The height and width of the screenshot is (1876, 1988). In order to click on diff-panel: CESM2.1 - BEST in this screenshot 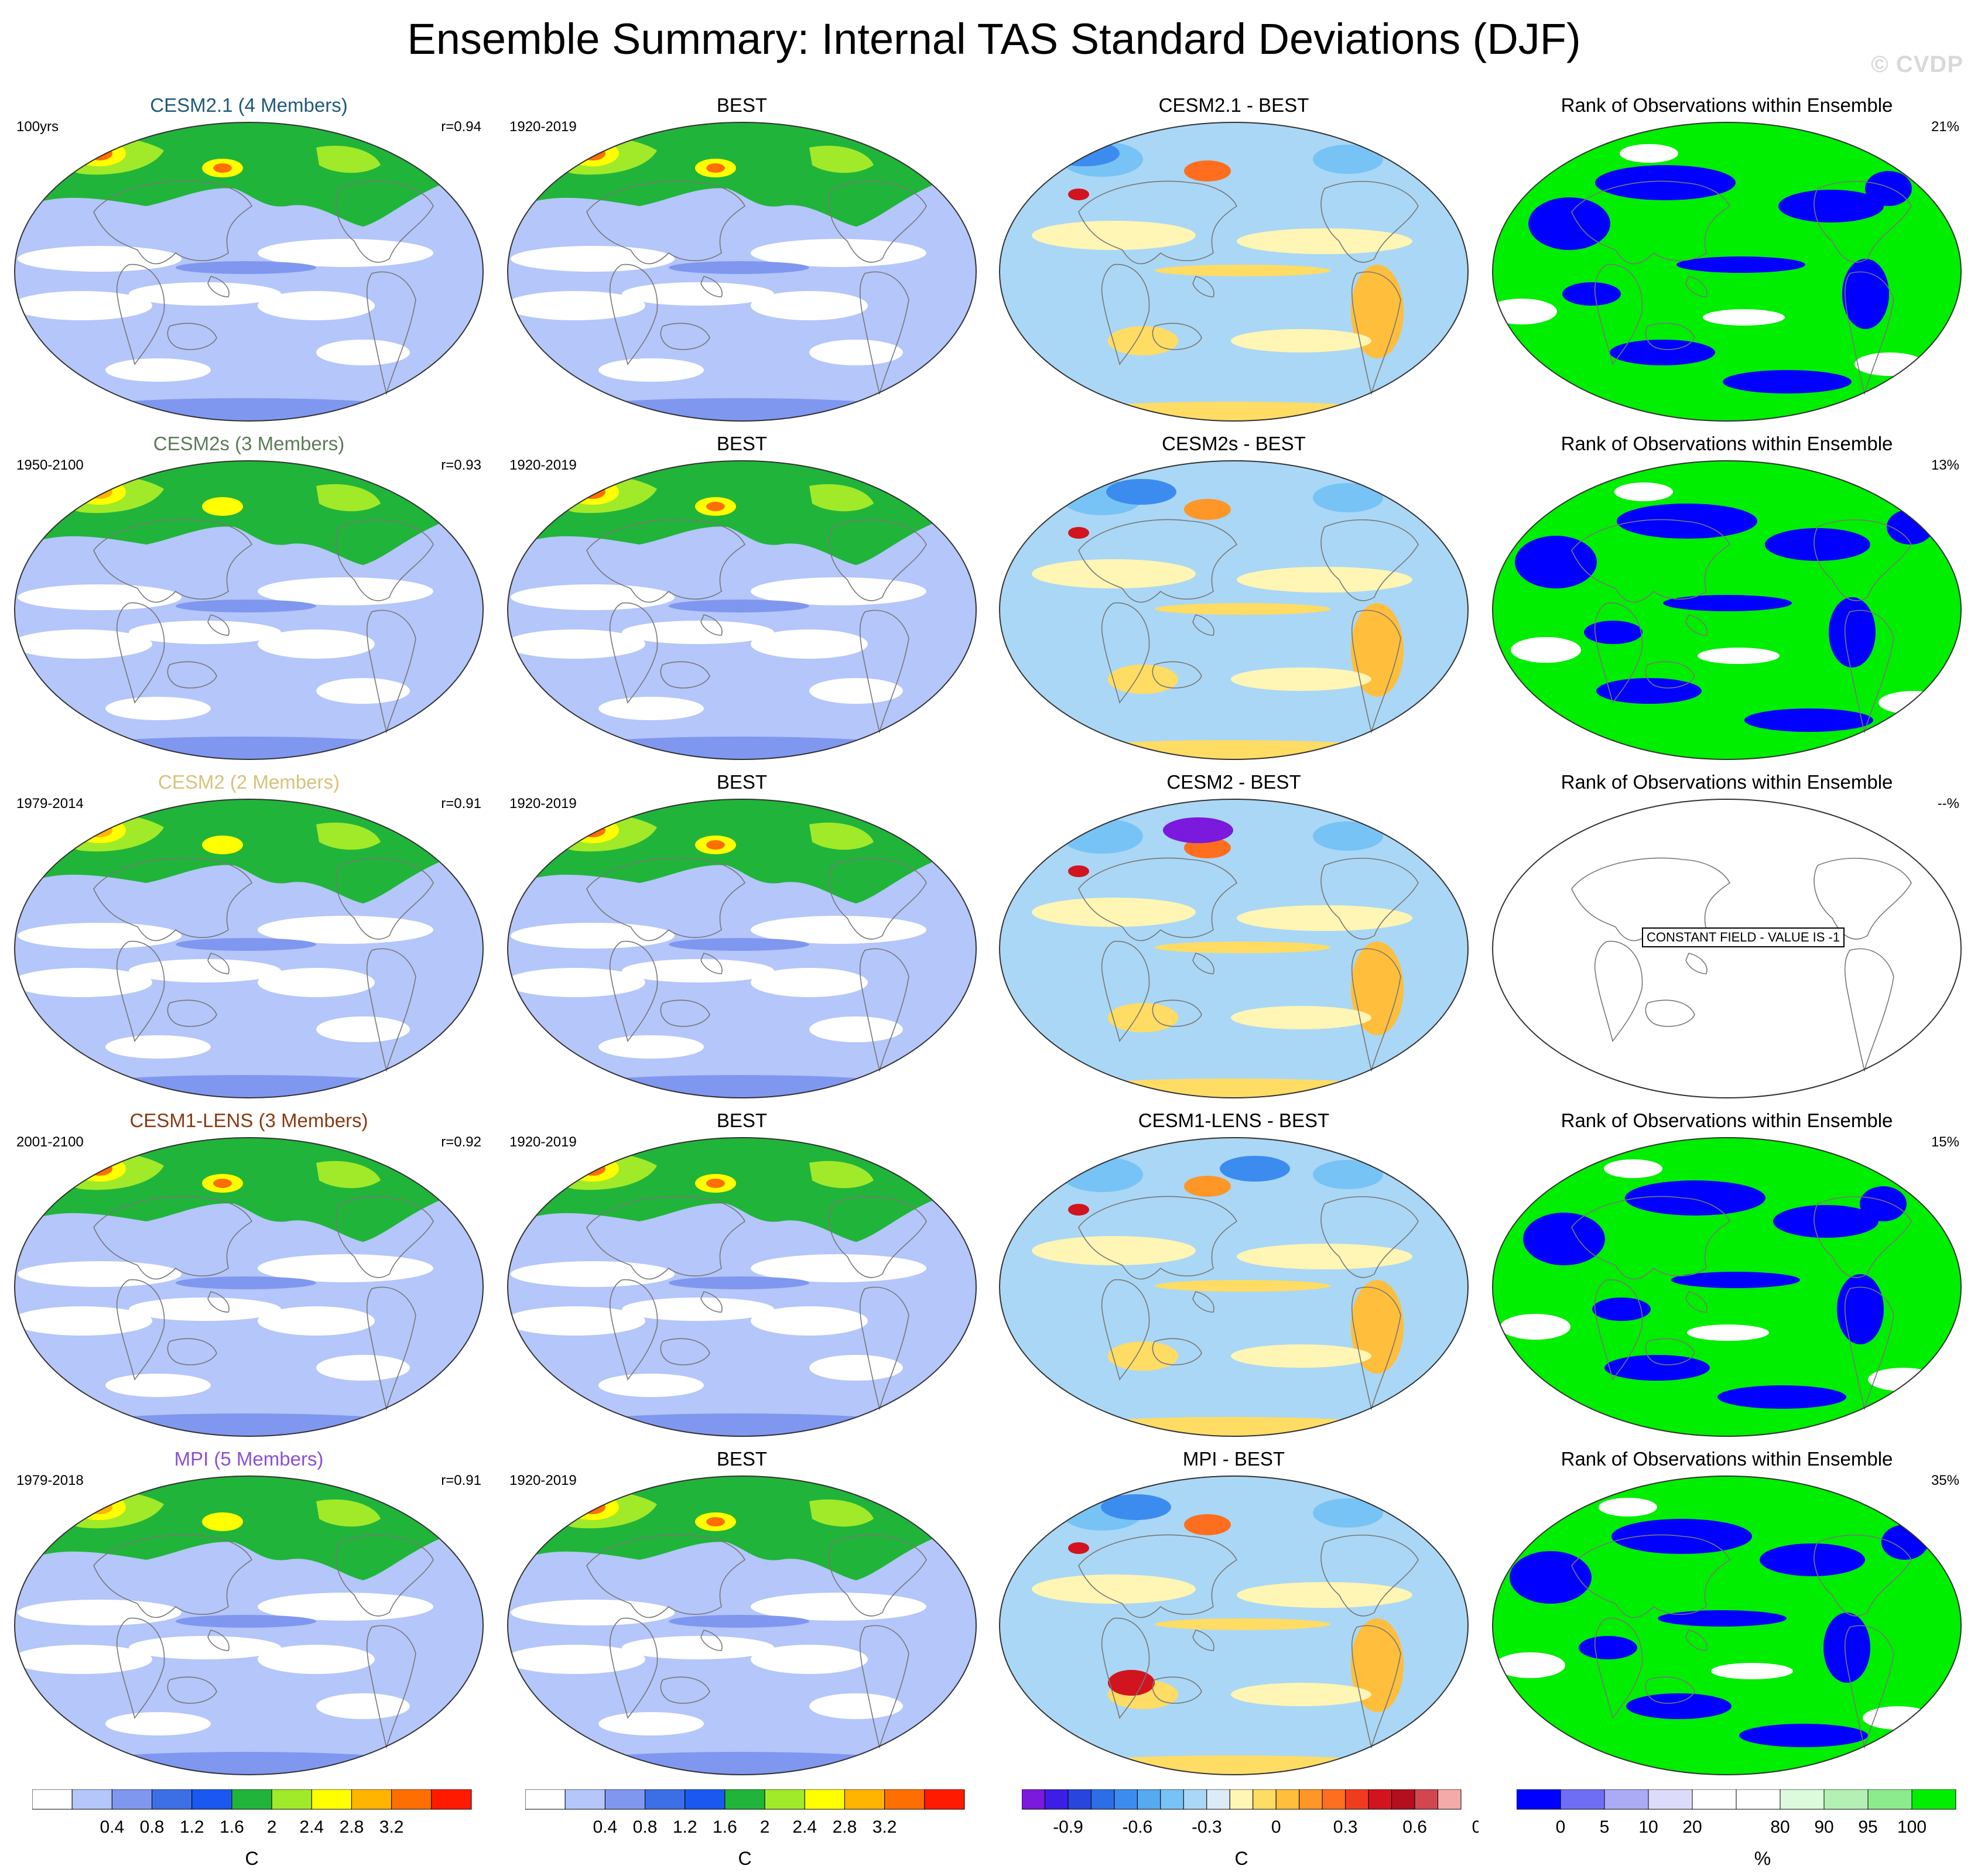, I will do `click(1234, 263)`.